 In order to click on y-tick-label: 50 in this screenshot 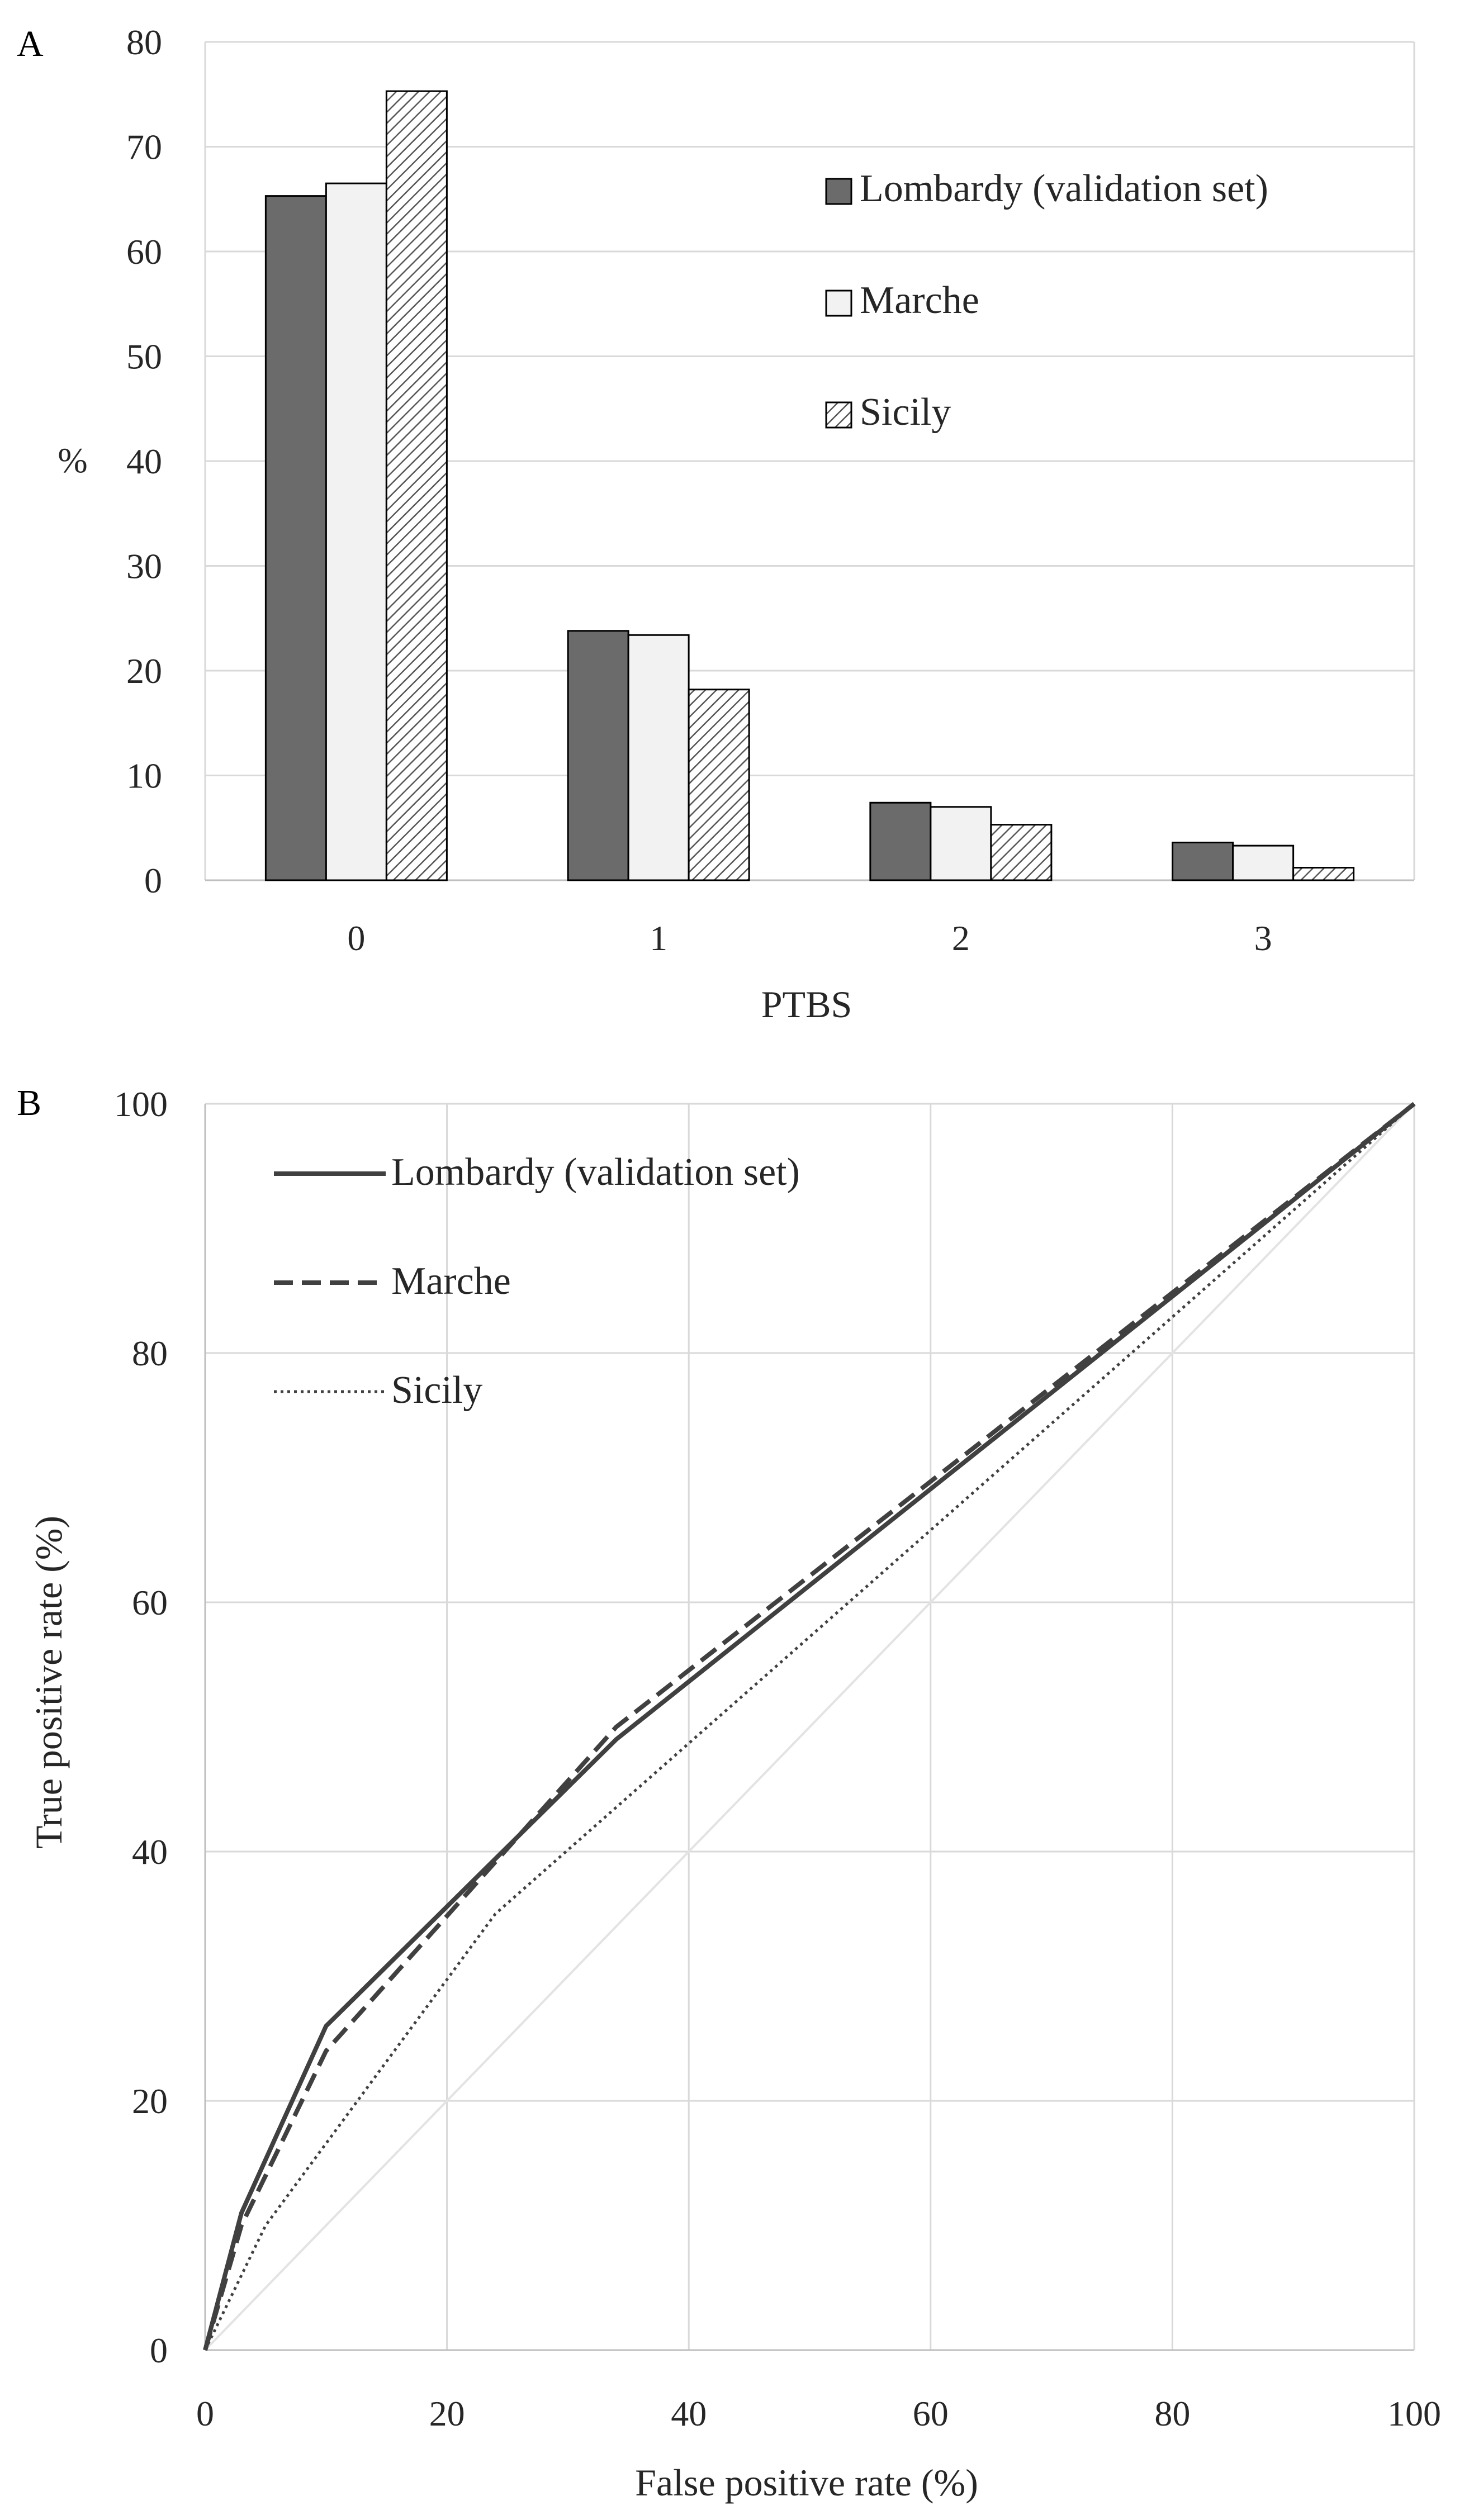, I will do `click(144, 357)`.